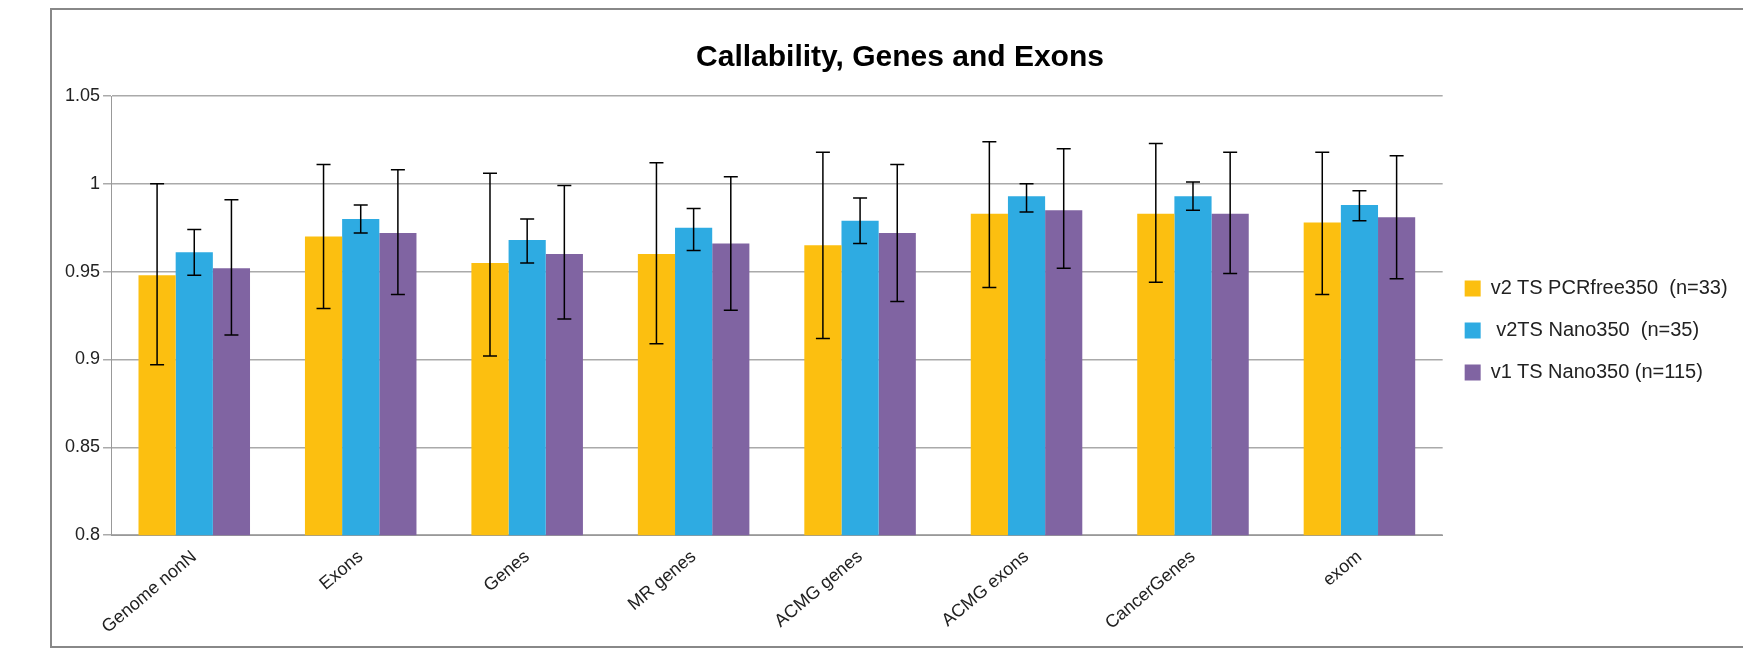 This screenshot has height=652, width=1743. I want to click on legend-label: v1 TS Nano350 (n=115), so click(1596, 371).